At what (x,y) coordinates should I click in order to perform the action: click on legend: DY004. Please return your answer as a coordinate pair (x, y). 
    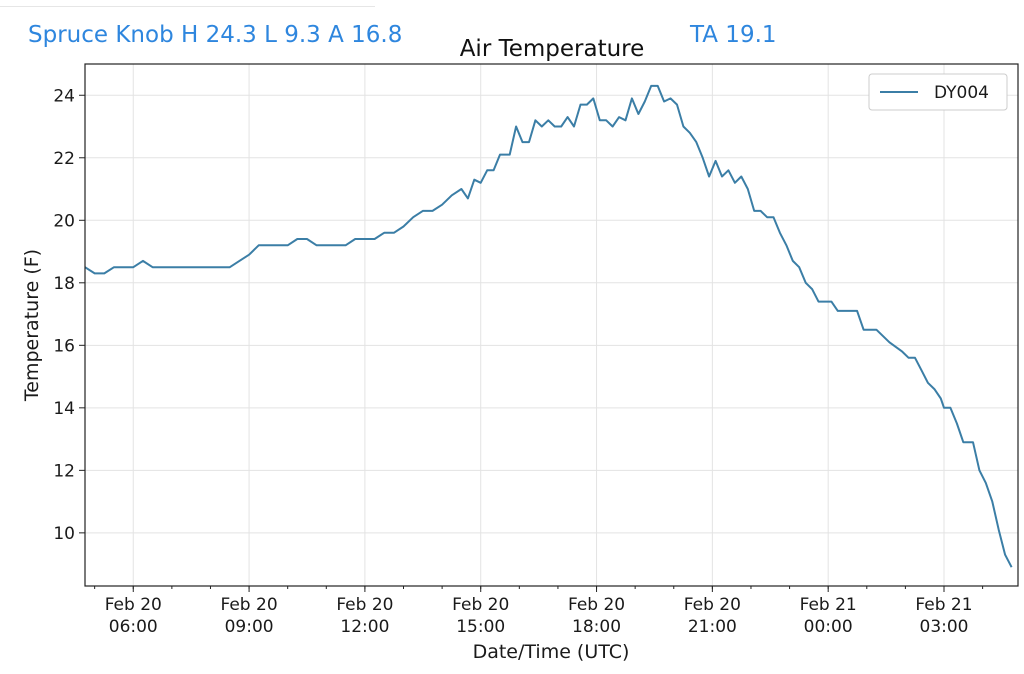
    Looking at the image, I should click on (938, 92).